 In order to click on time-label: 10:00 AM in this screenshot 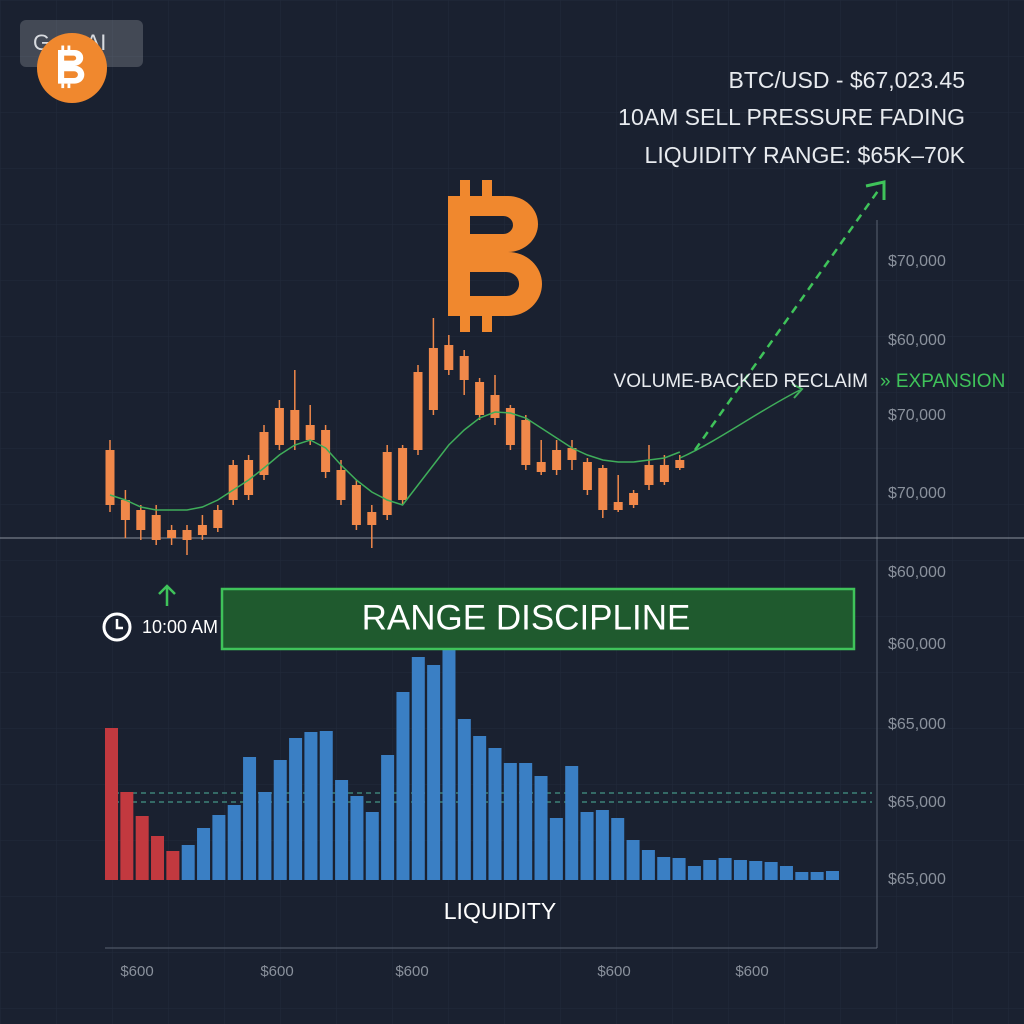, I will do `click(180, 627)`.